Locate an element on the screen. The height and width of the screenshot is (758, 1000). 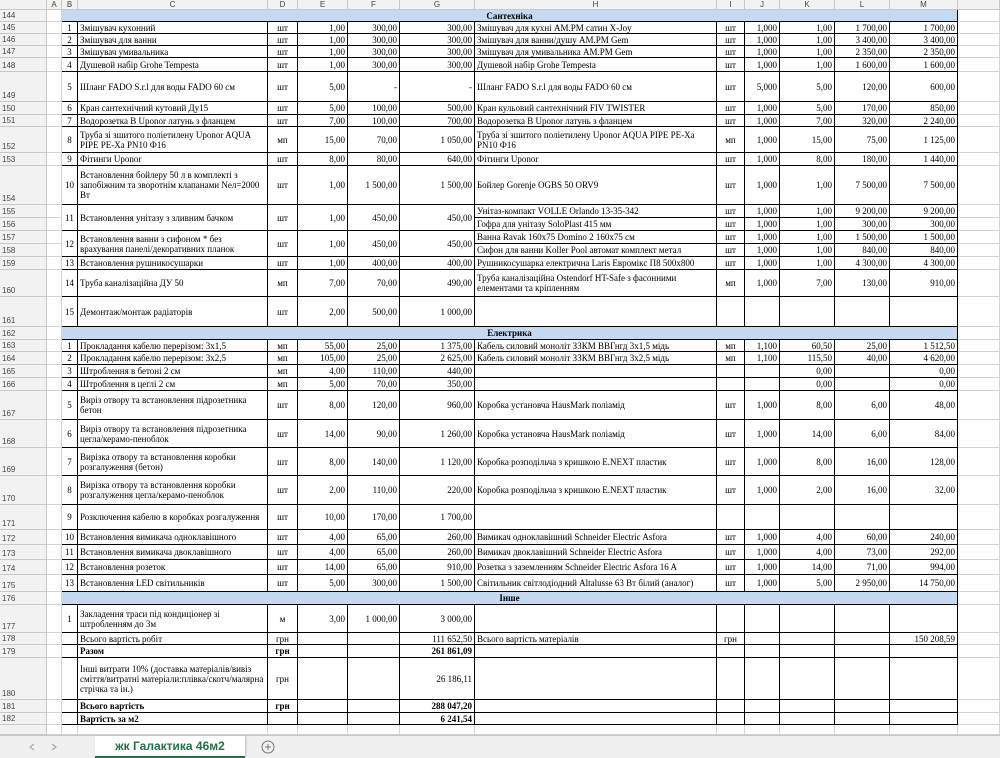
cell: Змішувач для ванни is located at coordinates (173, 40).